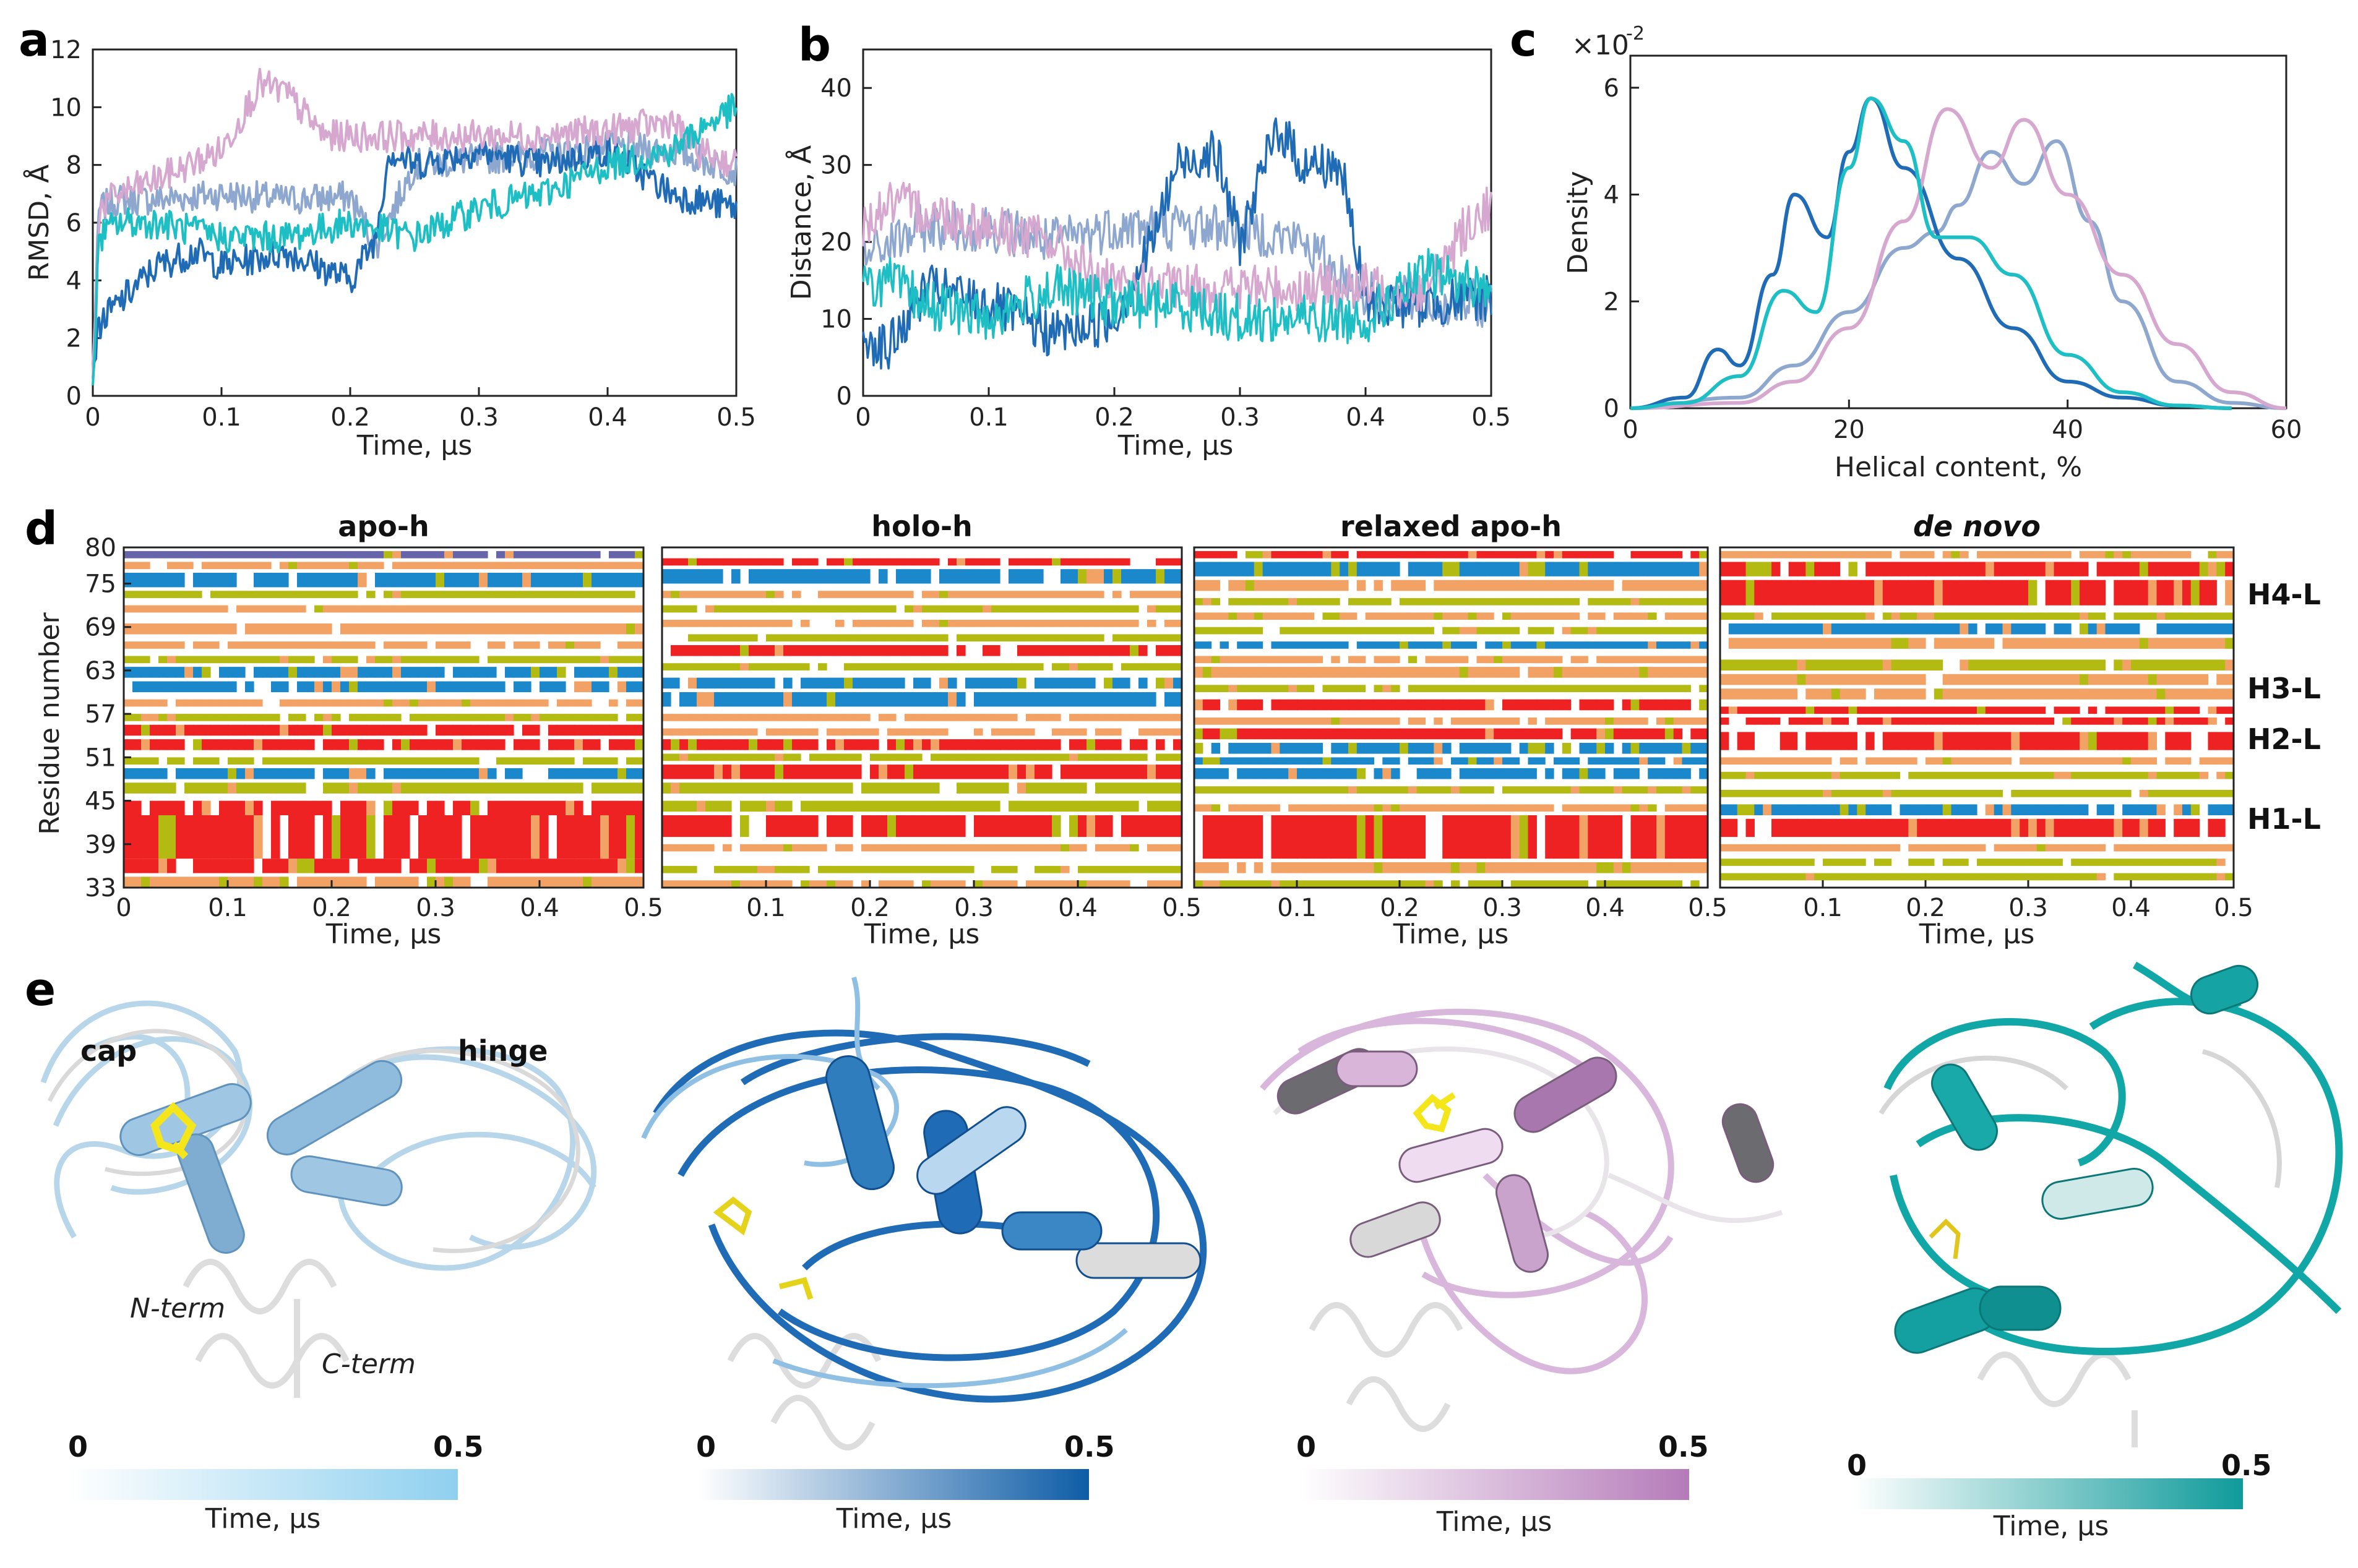  Describe the element at coordinates (1958, 274) in the screenshot. I see `series-apo-h` at that location.